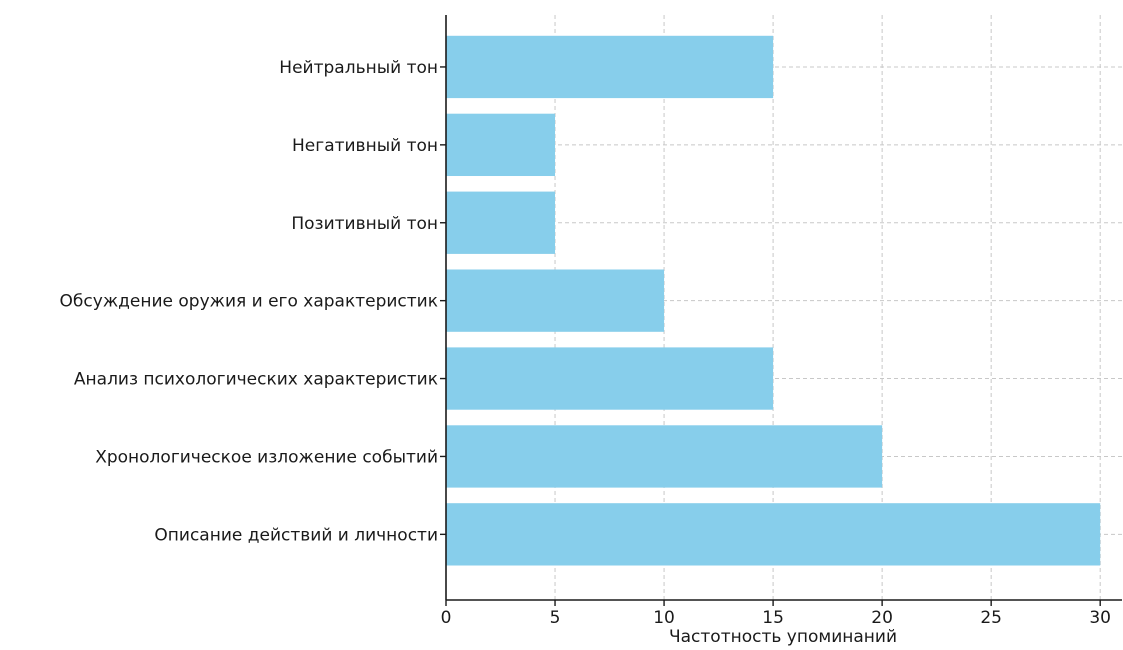 The width and height of the screenshot is (1123, 650). I want to click on x-tick-label: 25, so click(991, 618).